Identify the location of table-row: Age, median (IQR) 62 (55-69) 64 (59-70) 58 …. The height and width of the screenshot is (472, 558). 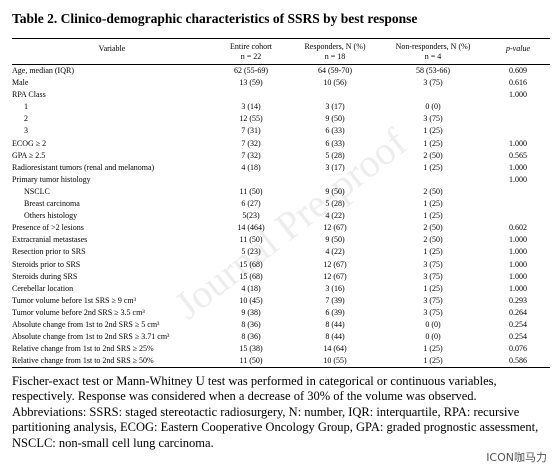
(281, 71).